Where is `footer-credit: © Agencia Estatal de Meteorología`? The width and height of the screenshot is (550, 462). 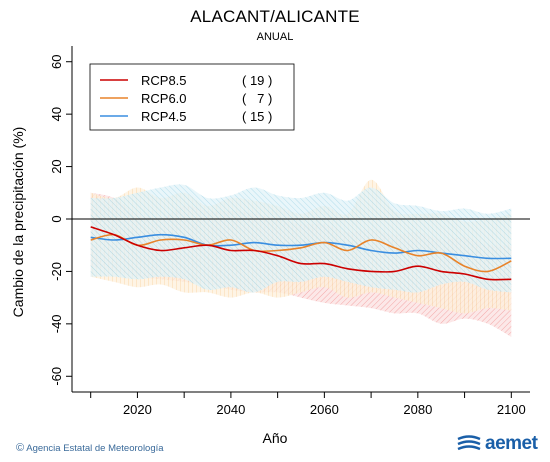 footer-credit: © Agencia Estatal de Meteorología is located at coordinates (90, 448).